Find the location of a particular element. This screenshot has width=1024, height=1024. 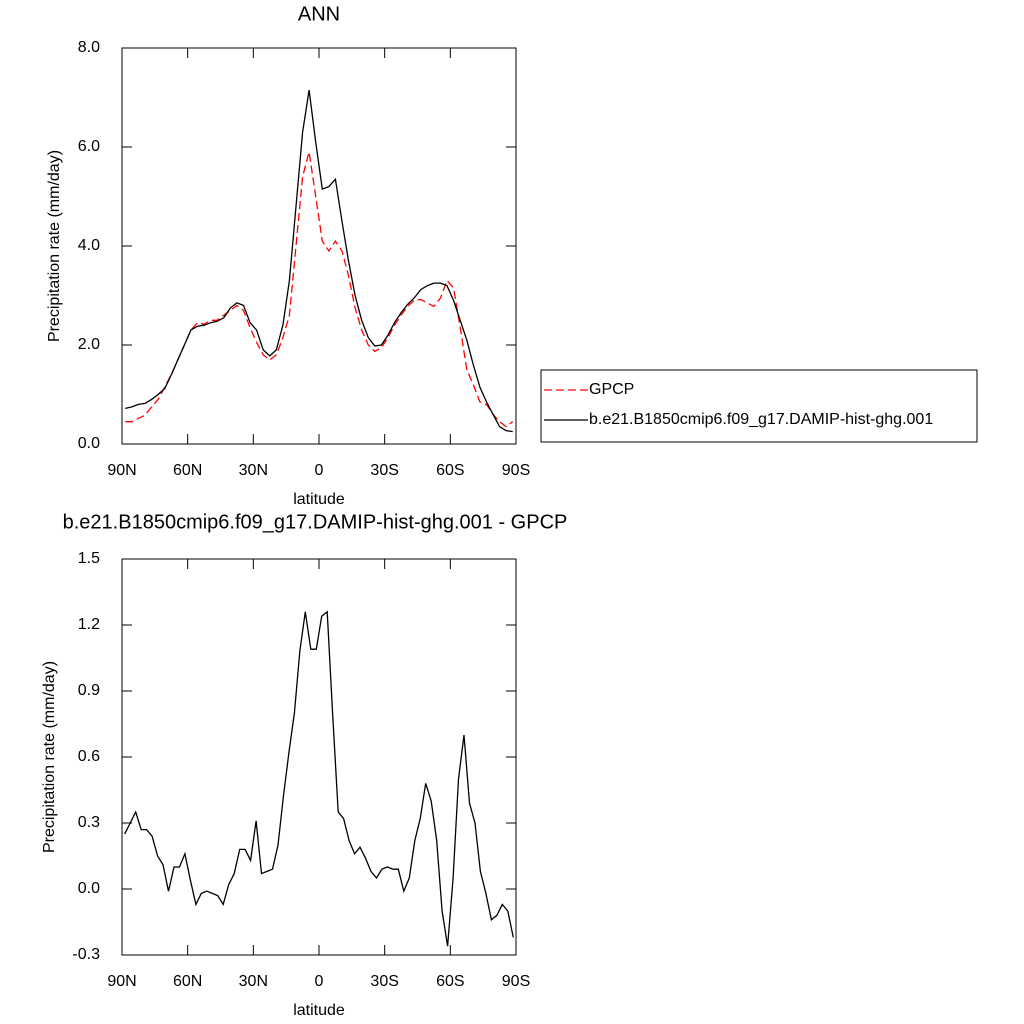

chart-title: ANN is located at coordinates (319, 14).